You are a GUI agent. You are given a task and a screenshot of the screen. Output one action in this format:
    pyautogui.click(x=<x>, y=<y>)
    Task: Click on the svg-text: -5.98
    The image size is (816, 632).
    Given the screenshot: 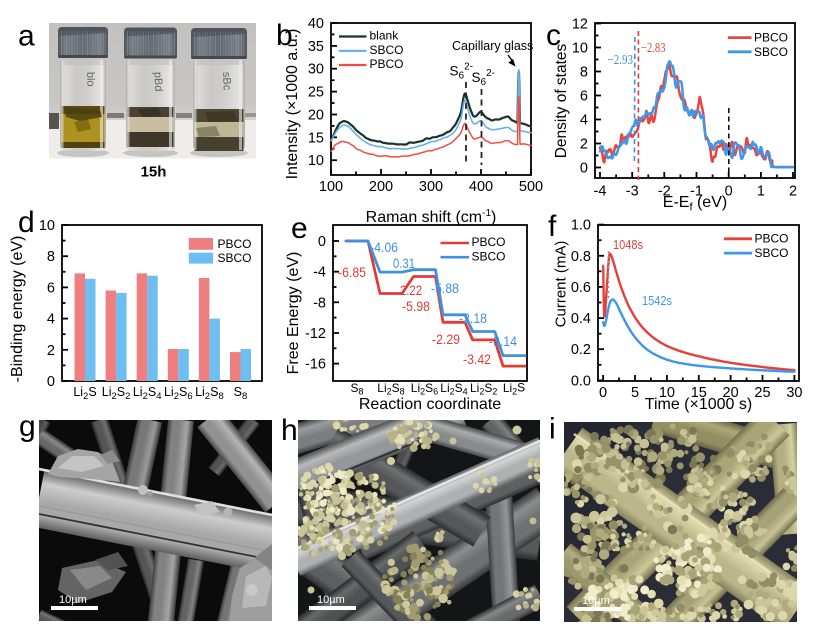 What is the action you would take?
    pyautogui.click(x=416, y=306)
    